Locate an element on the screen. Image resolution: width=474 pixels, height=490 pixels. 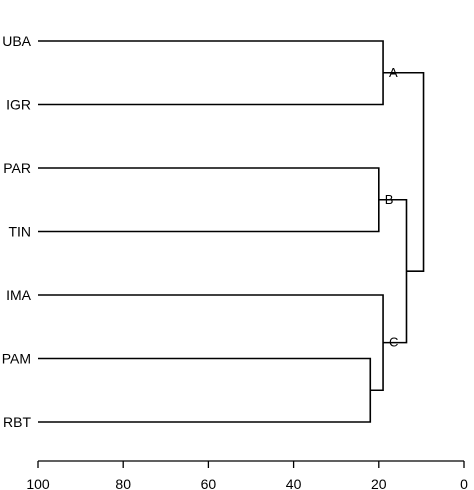
leaf-label-uba: UBA is located at coordinates (16, 41).